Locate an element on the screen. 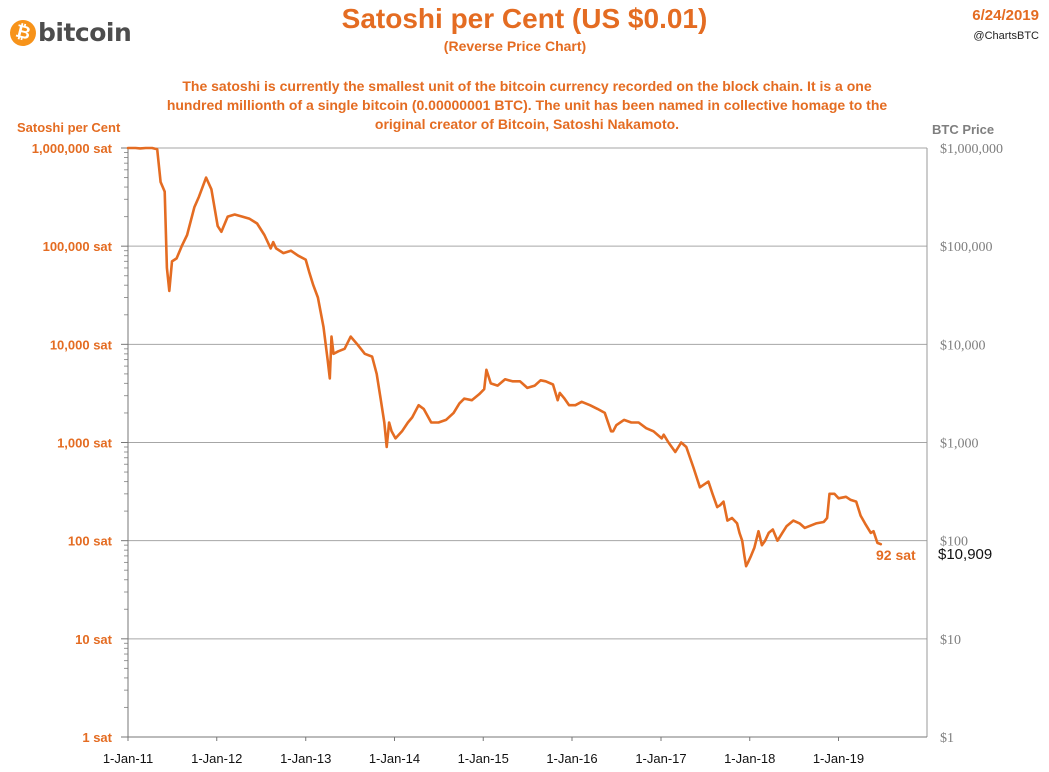 This screenshot has width=1049, height=772. bitcoin-logo: ₿ bitcoin is located at coordinates (69, 32).